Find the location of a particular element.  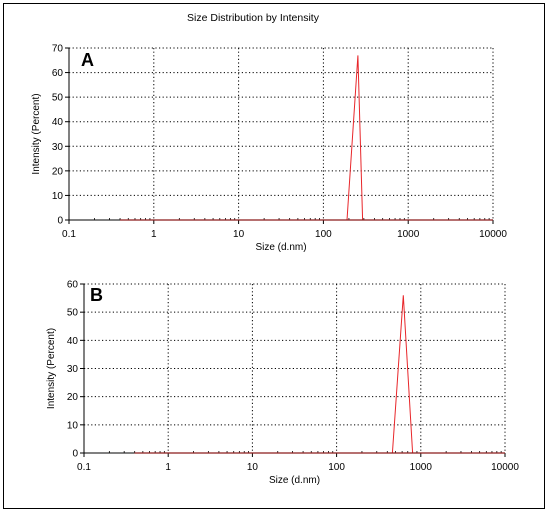

y-tick-label: 70 is located at coordinates (58, 49).